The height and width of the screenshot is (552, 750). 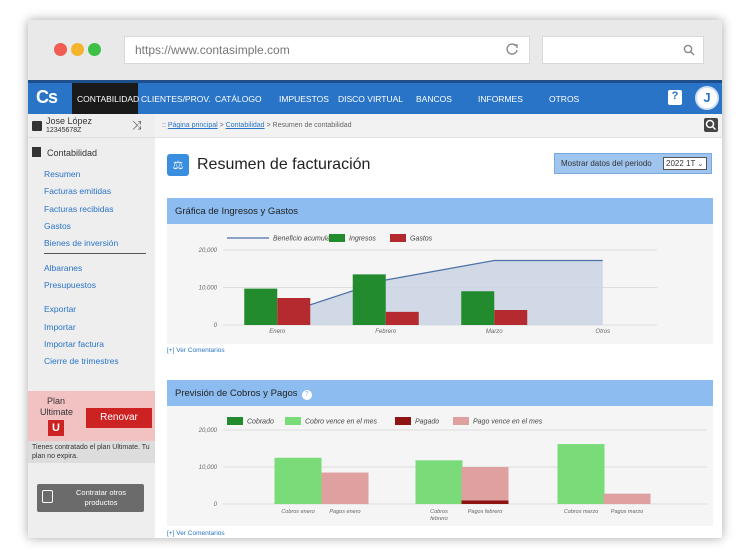 I want to click on sidebar-item-facturas-recibidas: Facturas recibidas, so click(x=79, y=209).